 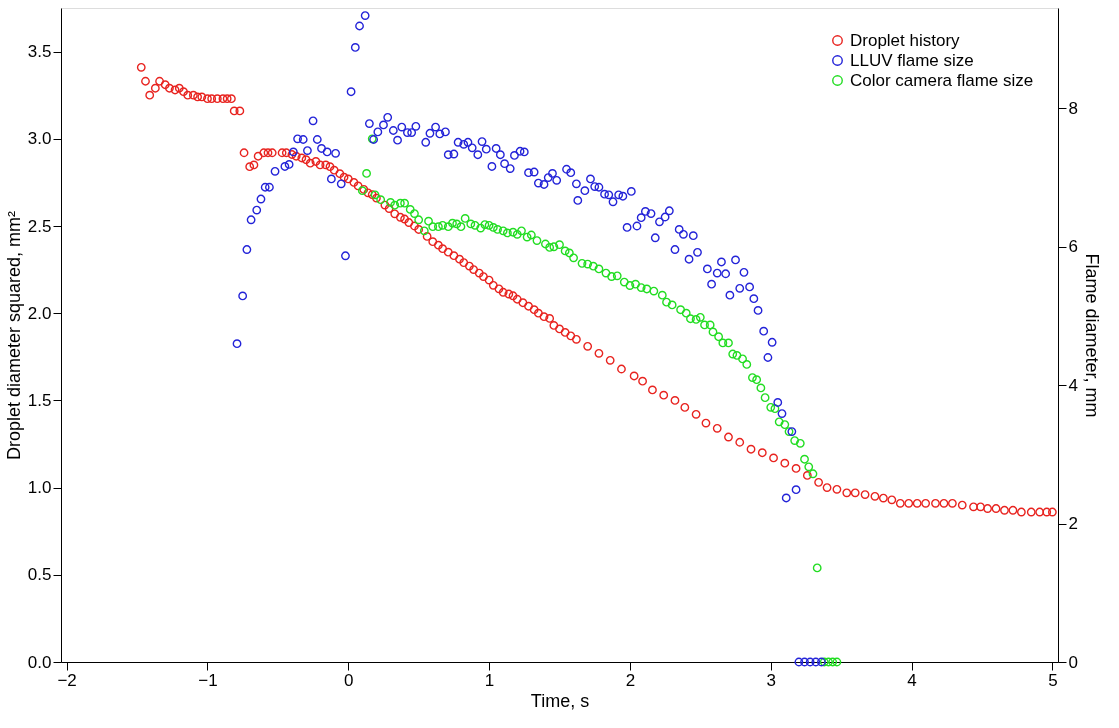 What do you see at coordinates (1073, 247) in the screenshot?
I see `y2-tick-label: 6` at bounding box center [1073, 247].